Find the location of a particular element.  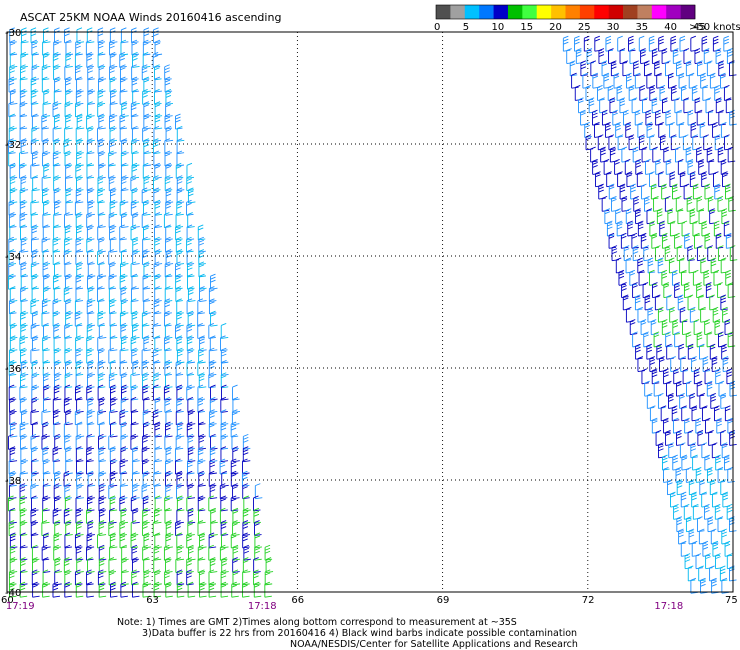

lat-tick-label: -40 is located at coordinates (13, 593).